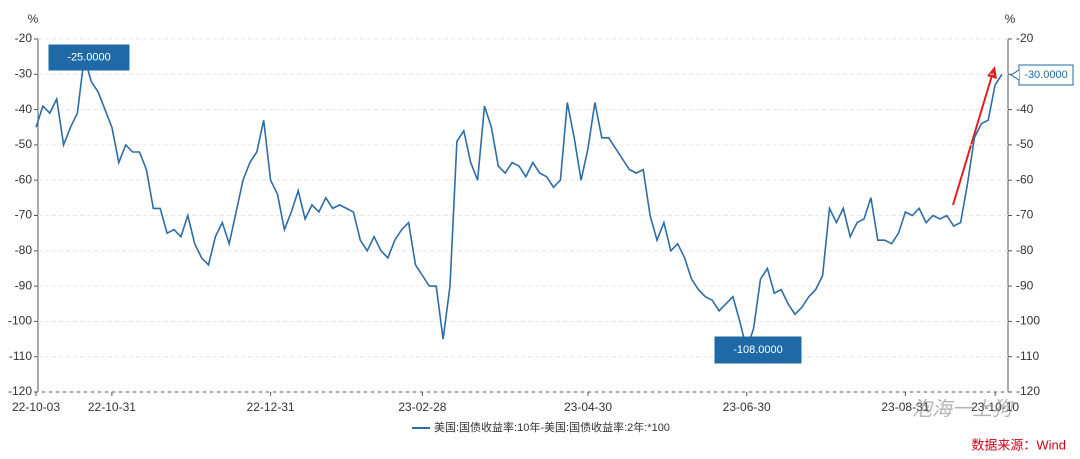  What do you see at coordinates (1028, 321) in the screenshot?
I see `y2-tick-label: -100` at bounding box center [1028, 321].